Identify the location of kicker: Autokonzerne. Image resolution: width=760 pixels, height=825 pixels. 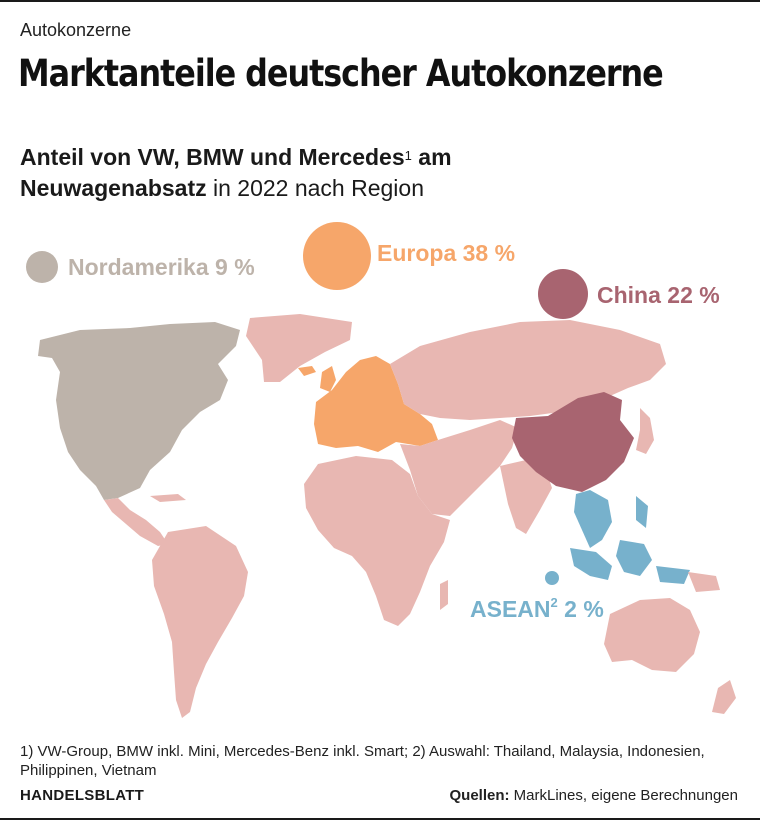
(76, 30).